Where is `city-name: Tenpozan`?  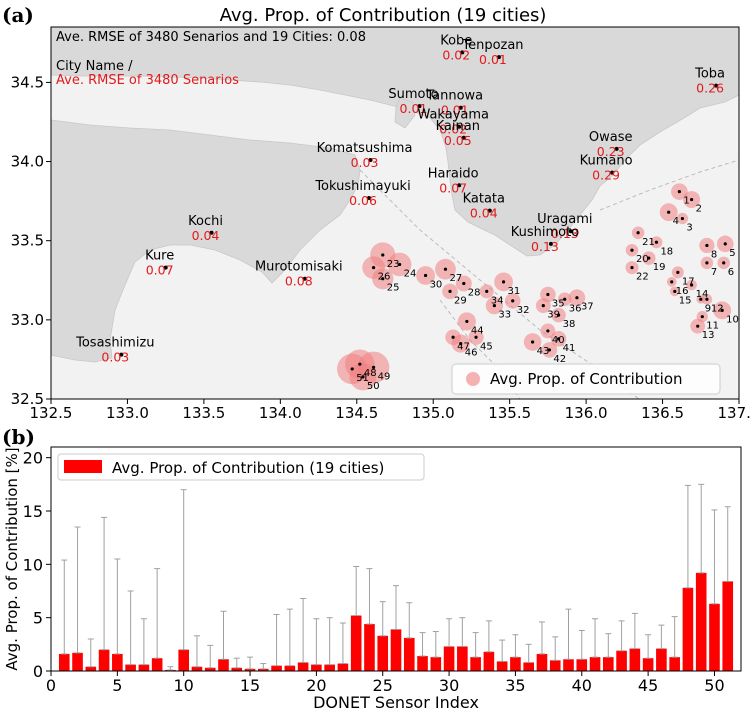 city-name: Tenpozan is located at coordinates (492, 45).